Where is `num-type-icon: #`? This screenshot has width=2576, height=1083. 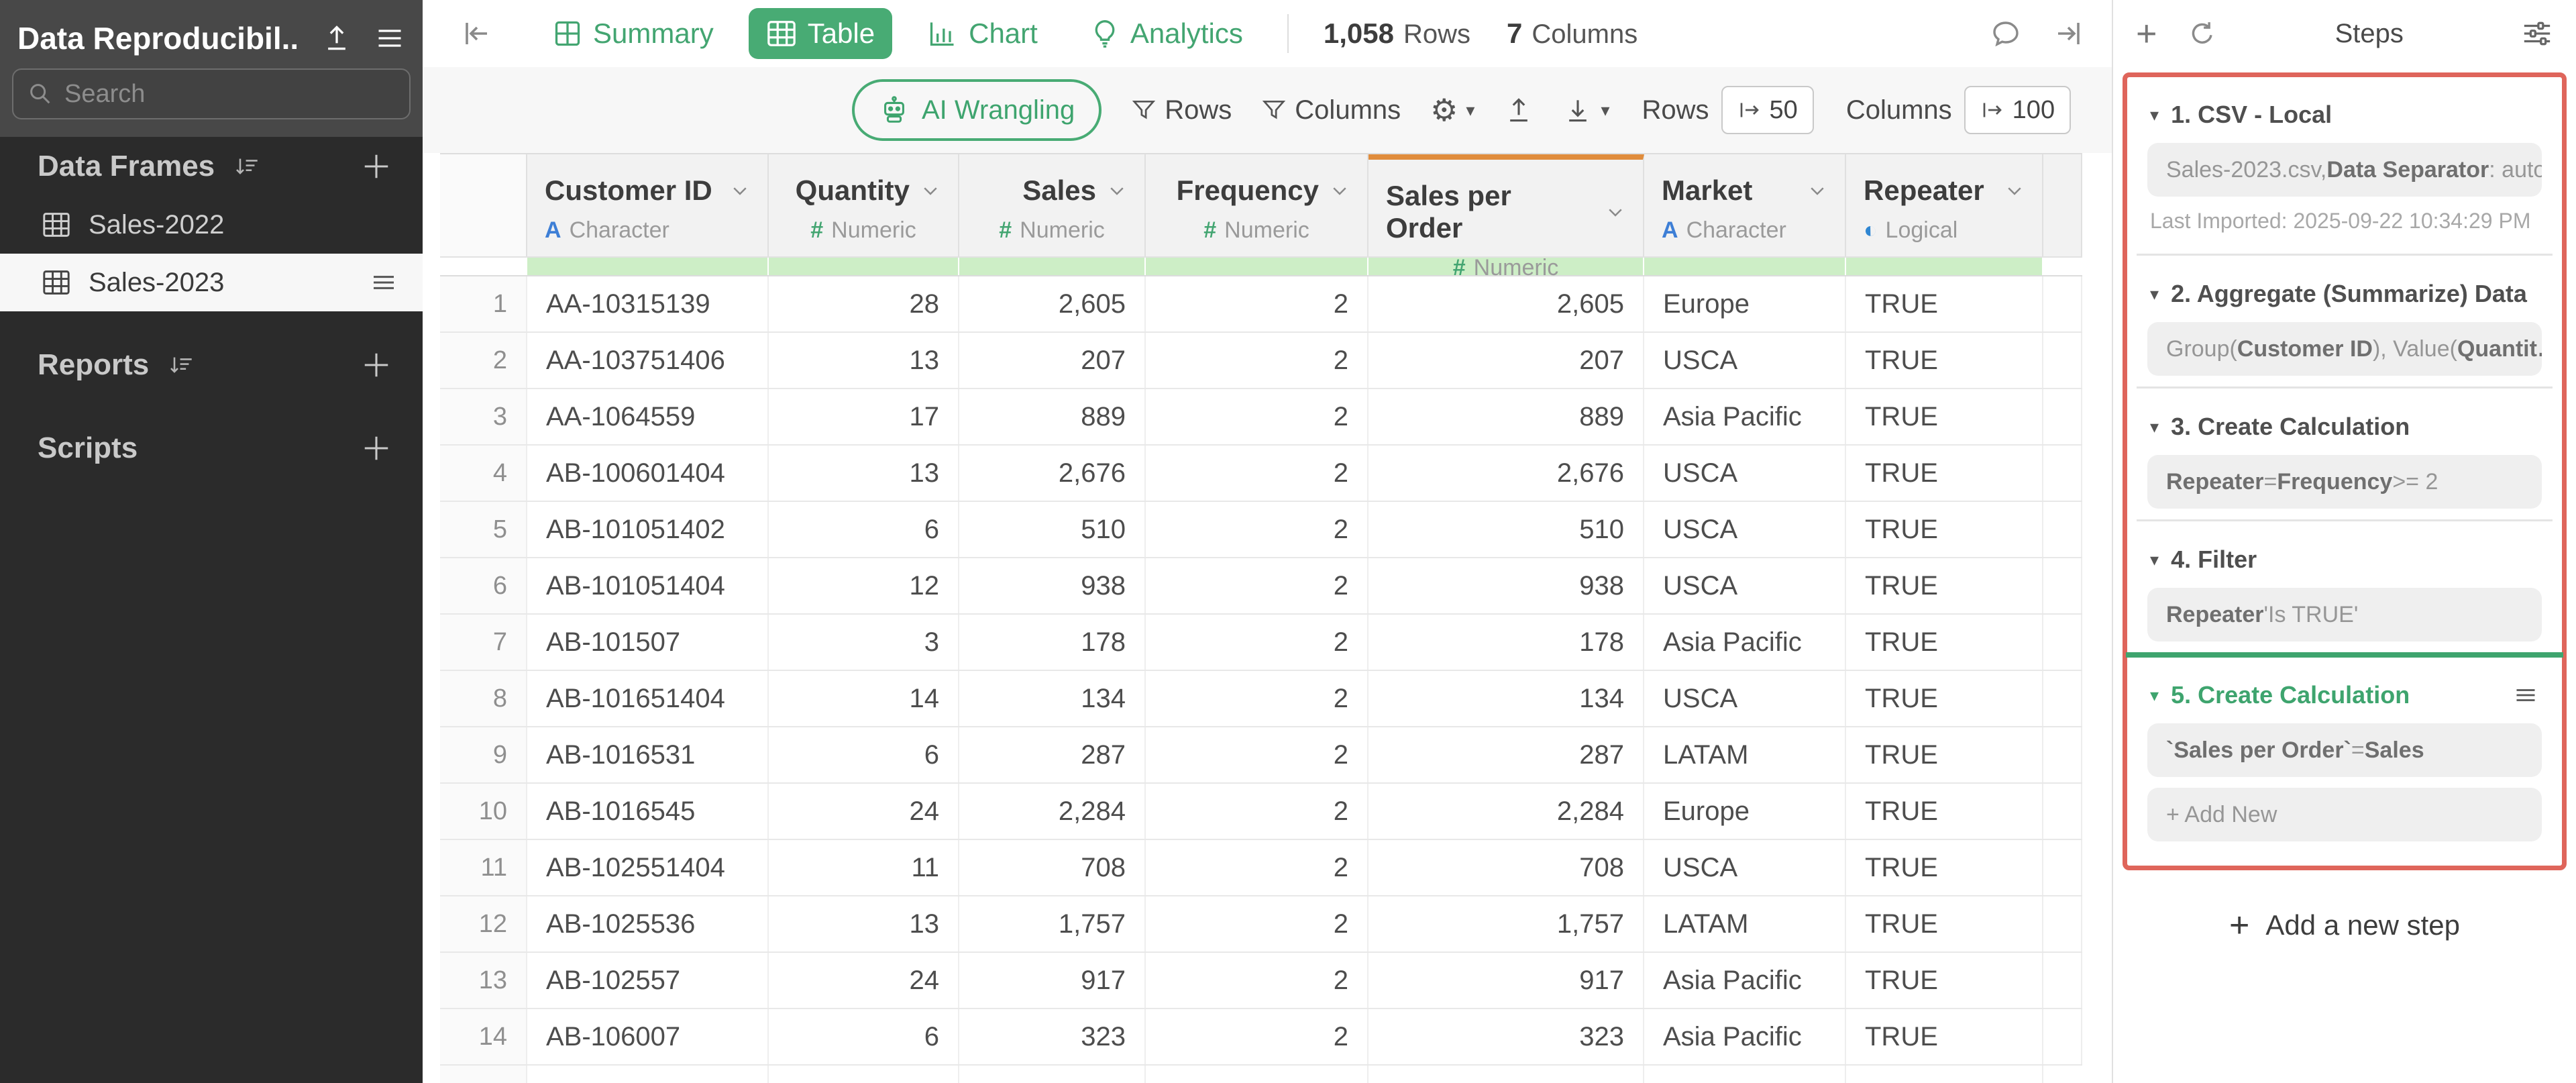
num-type-icon: # is located at coordinates (1459, 267).